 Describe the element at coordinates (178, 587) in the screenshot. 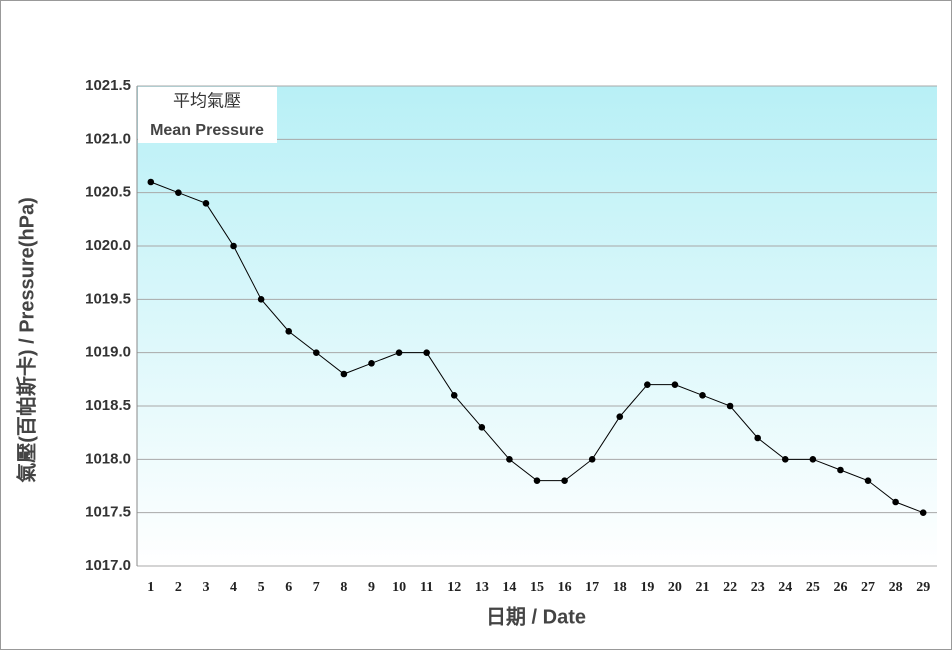

I see `x-tick-label: 2` at that location.